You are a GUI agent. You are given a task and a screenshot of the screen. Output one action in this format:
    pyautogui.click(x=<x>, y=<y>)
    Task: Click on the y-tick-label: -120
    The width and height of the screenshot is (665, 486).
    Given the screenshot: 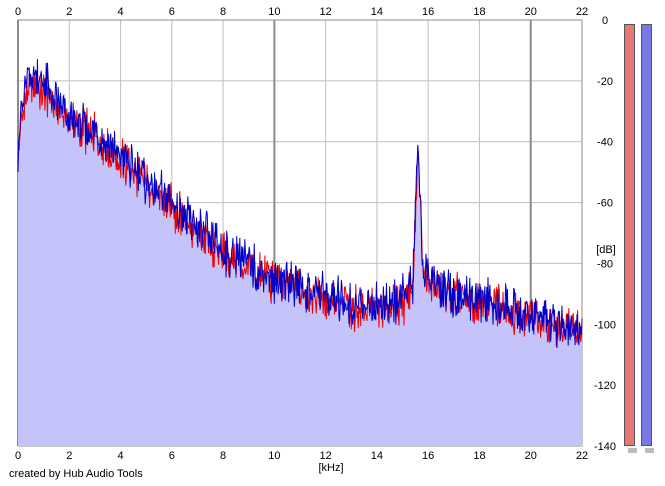 What is the action you would take?
    pyautogui.click(x=605, y=386)
    